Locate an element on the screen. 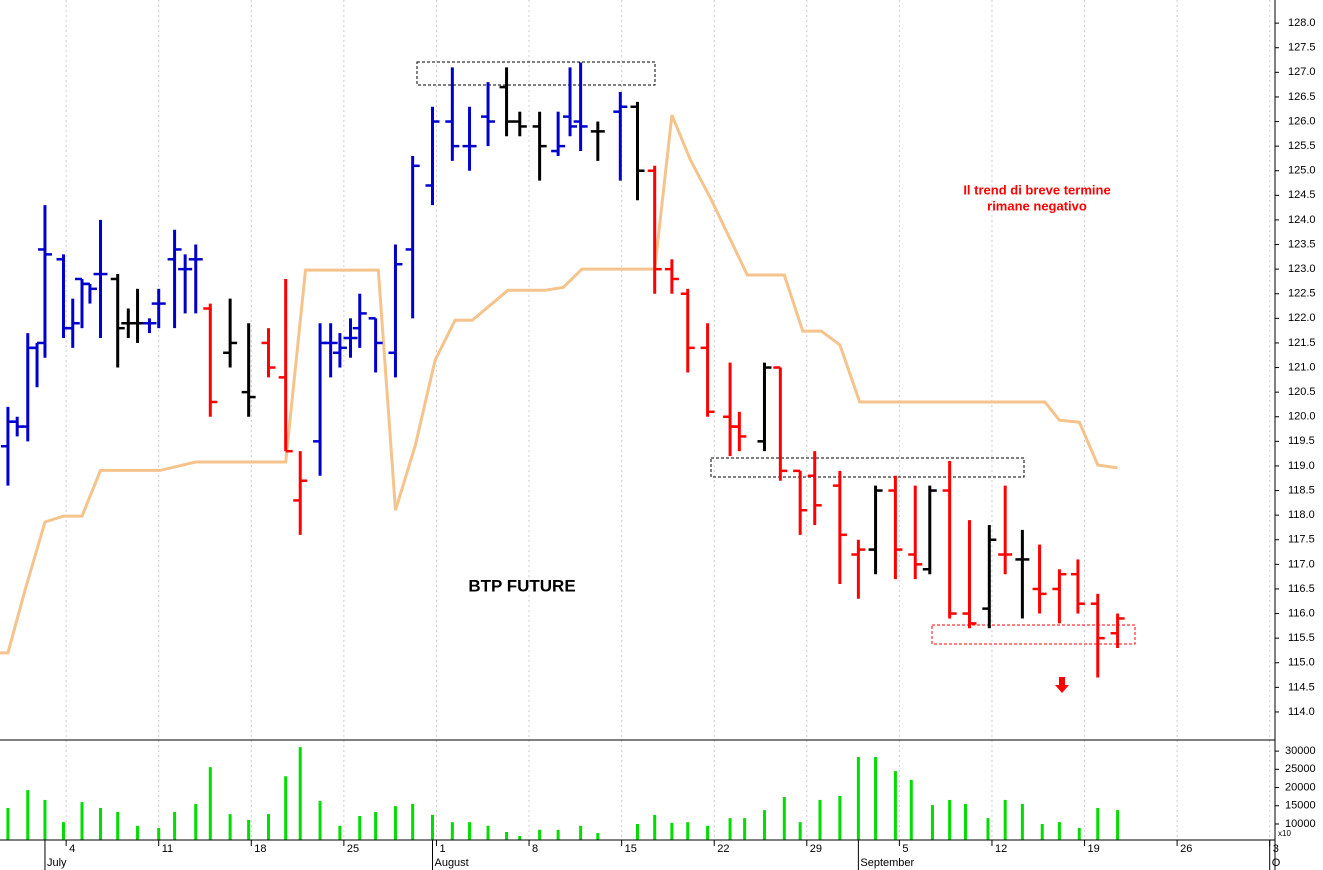  x-tick-label: 25 is located at coordinates (353, 849).